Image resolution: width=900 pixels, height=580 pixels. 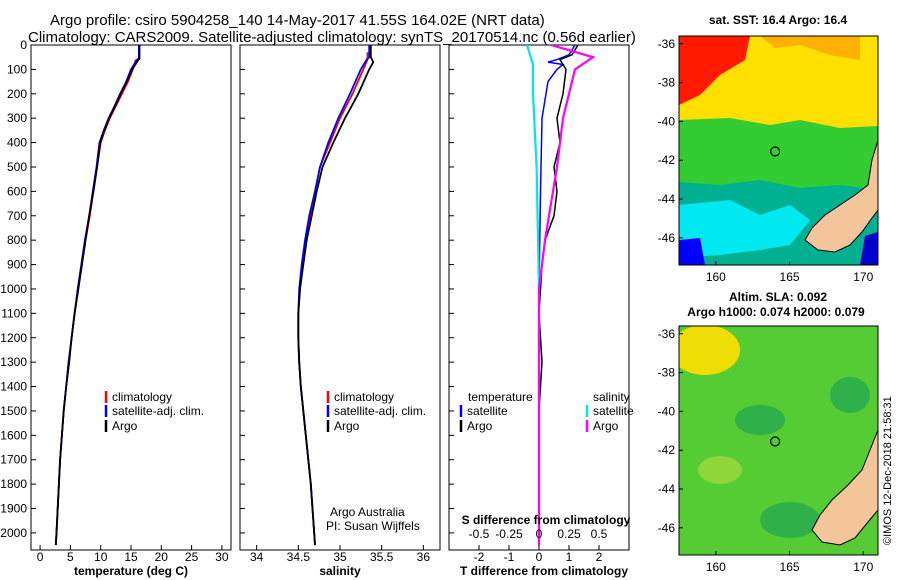 I want to click on difference-lines, so click(x=560, y=295).